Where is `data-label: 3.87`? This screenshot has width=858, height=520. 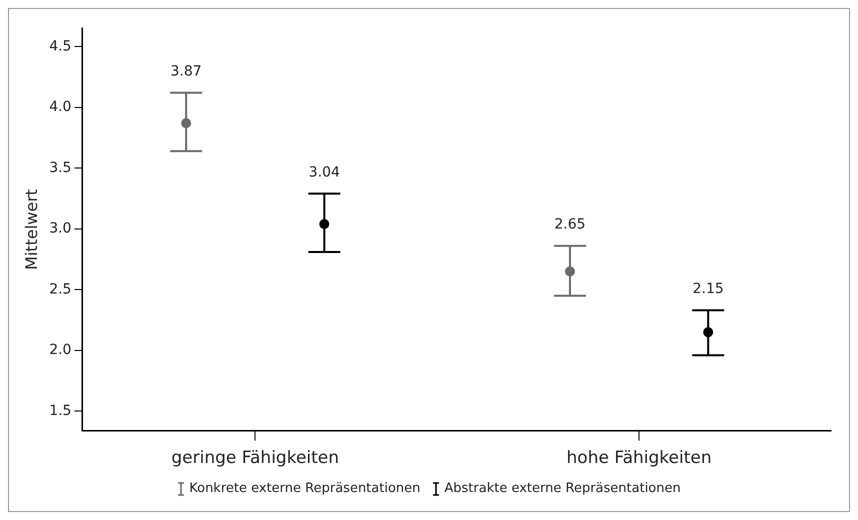
data-label: 3.87 is located at coordinates (186, 71).